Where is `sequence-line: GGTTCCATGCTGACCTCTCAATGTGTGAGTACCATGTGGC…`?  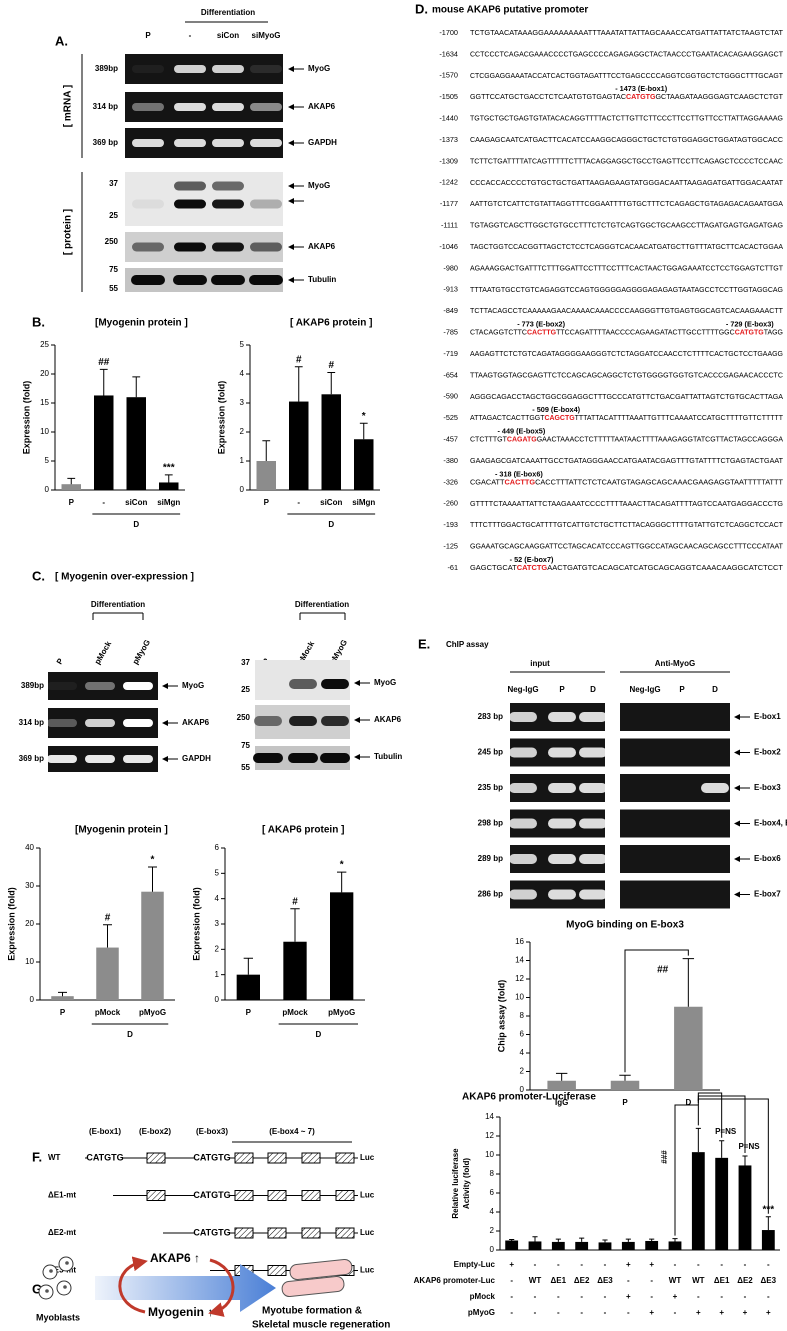 sequence-line: GGTTCCATGCTGACCTCTCAATGTGTGAGTACCATGTGGC… is located at coordinates (627, 96).